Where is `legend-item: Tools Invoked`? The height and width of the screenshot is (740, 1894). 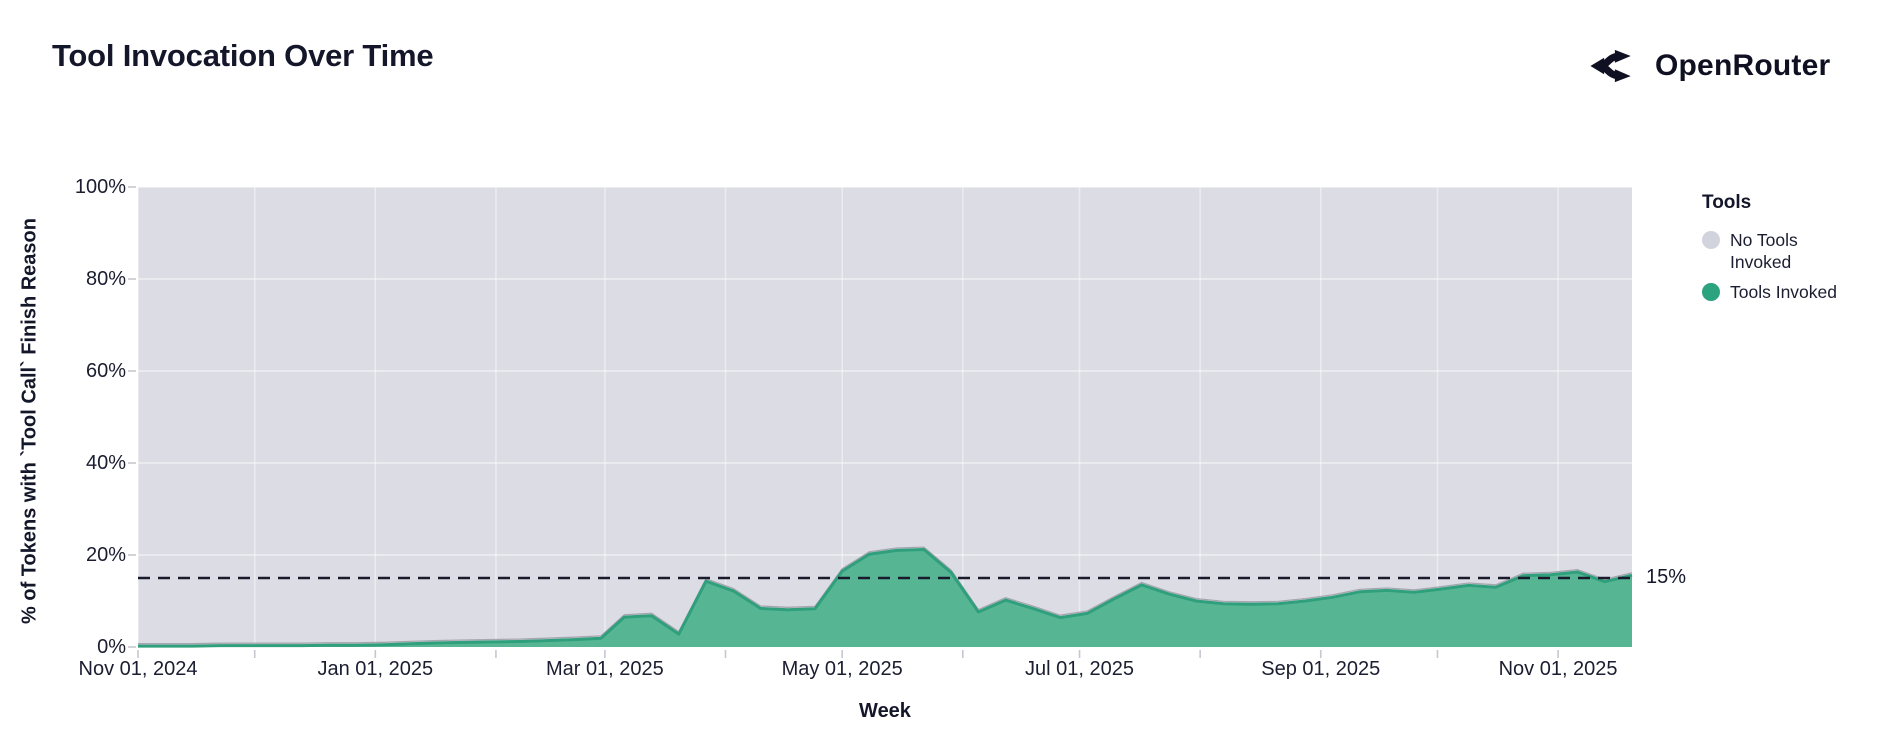 legend-item: Tools Invoked is located at coordinates (1790, 293).